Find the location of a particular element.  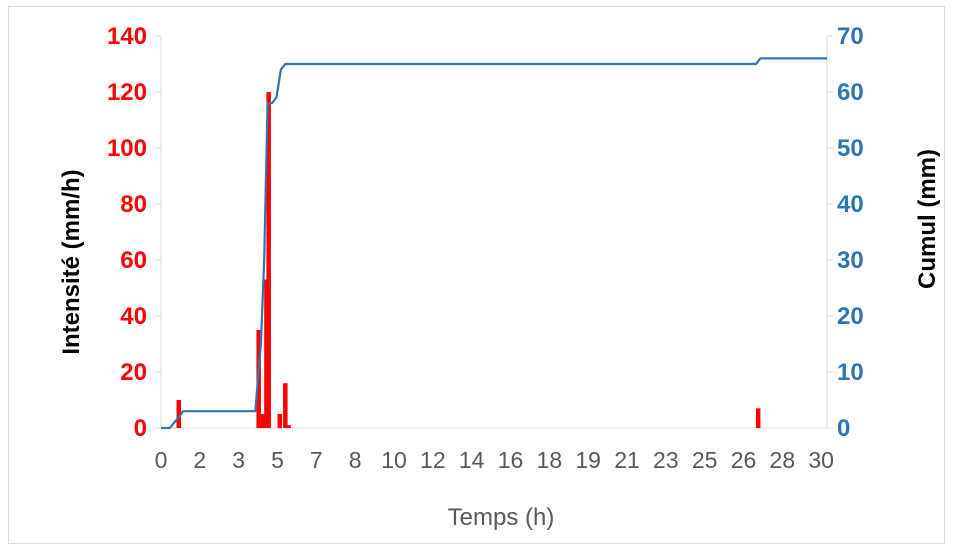

x-tick-label: 5 is located at coordinates (277, 460).